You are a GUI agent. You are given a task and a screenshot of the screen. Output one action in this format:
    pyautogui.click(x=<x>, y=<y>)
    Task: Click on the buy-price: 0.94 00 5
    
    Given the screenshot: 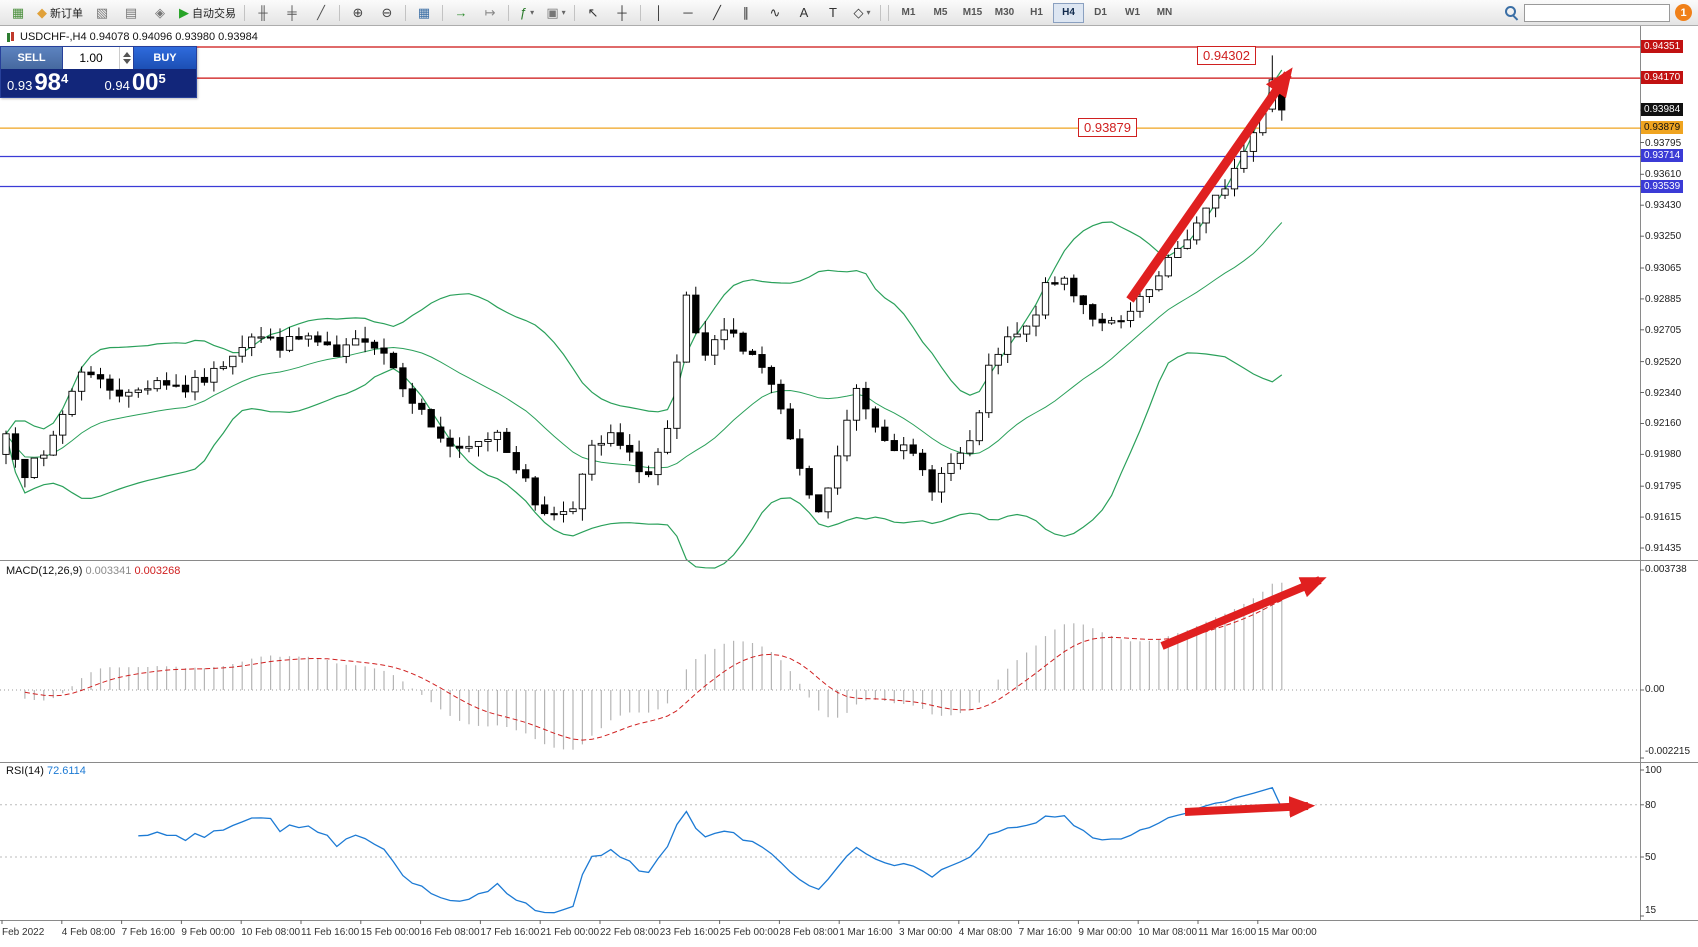 What is the action you would take?
    pyautogui.click(x=148, y=83)
    